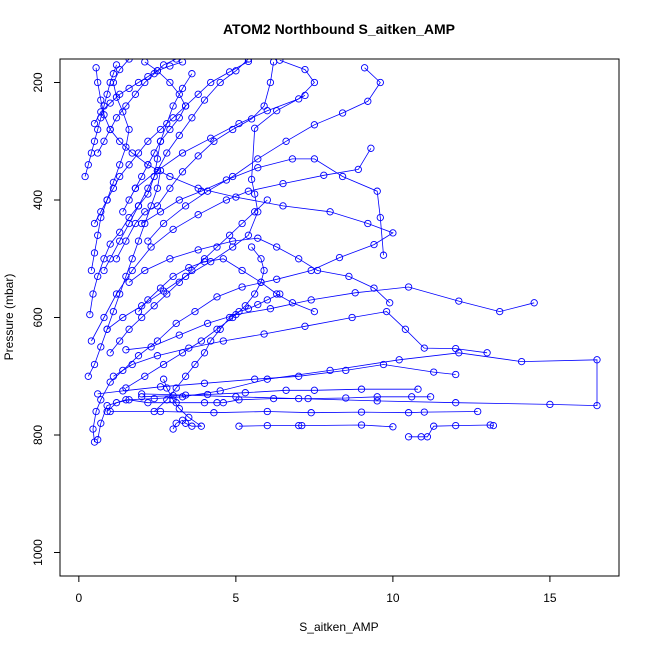 This screenshot has width=650, height=650. What do you see at coordinates (9, 317) in the screenshot?
I see `y-axis-label: Pressure (mbar)` at bounding box center [9, 317].